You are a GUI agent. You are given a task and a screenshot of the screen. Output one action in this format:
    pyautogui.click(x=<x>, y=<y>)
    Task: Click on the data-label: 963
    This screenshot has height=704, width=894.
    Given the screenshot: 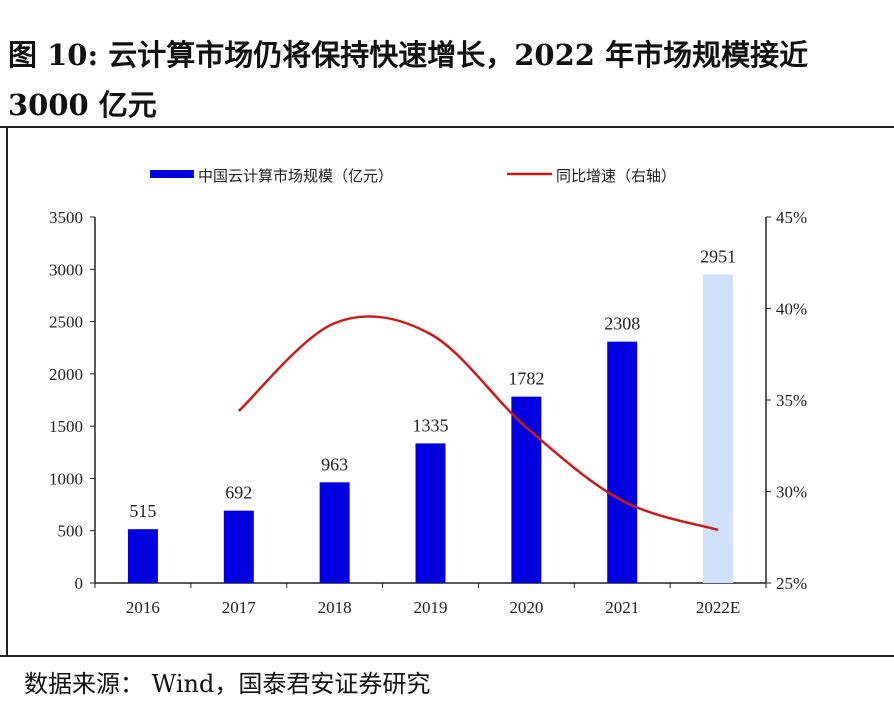 What is the action you would take?
    pyautogui.click(x=334, y=464)
    